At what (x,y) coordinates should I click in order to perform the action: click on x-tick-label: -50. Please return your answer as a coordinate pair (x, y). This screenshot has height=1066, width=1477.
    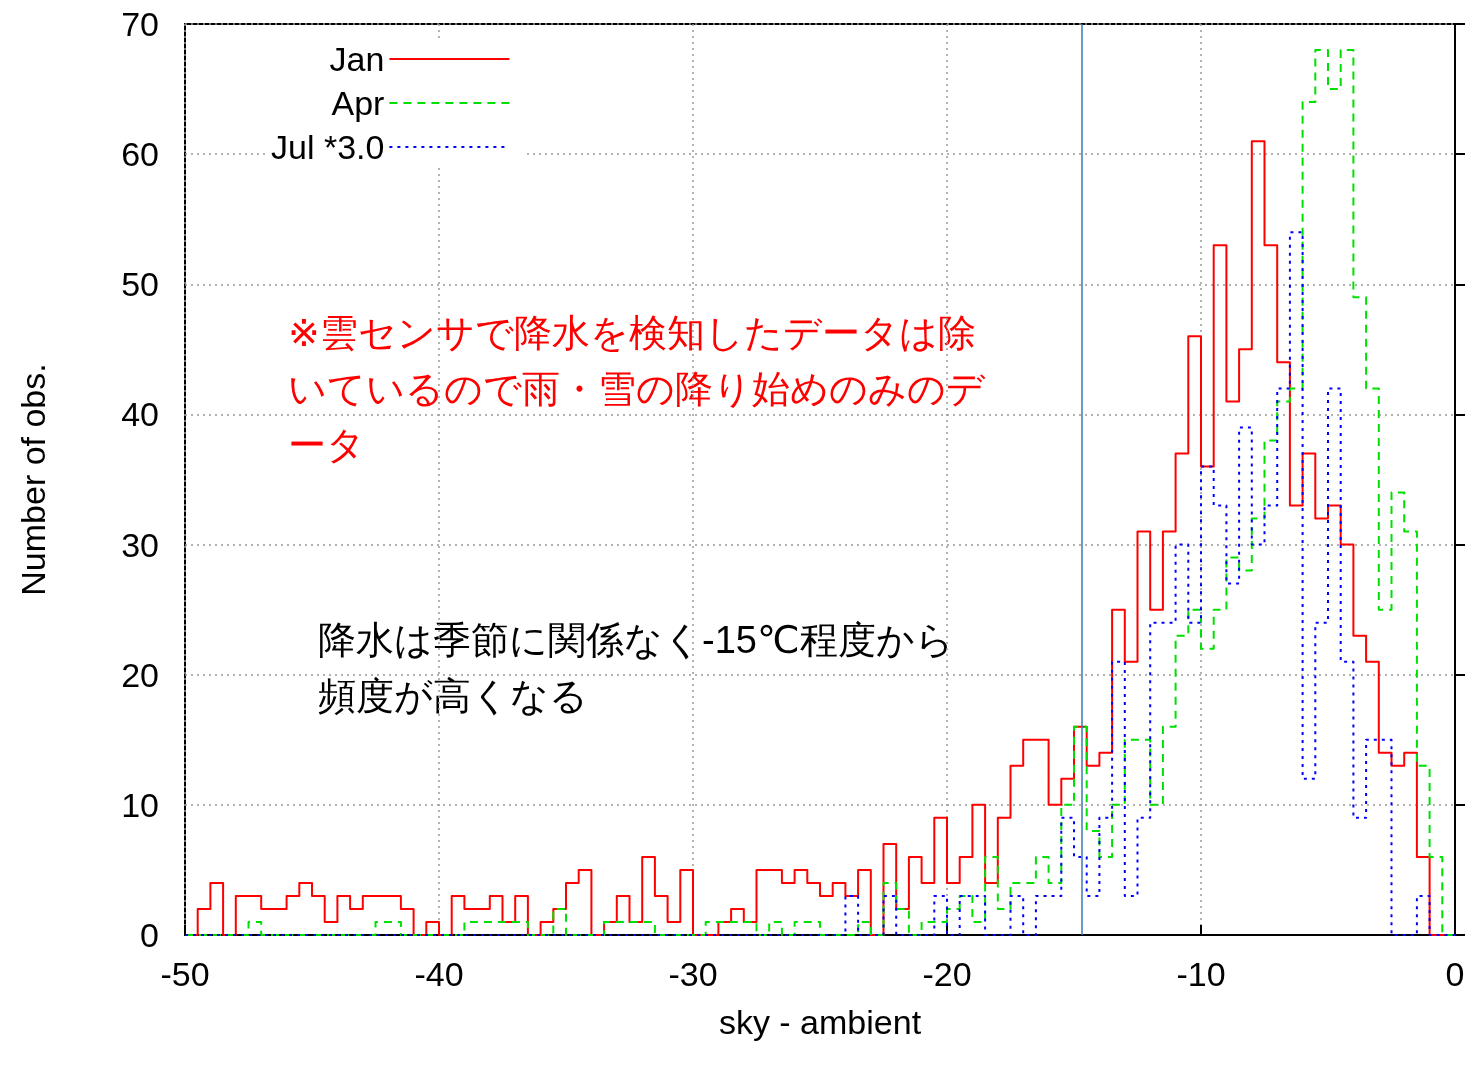
    Looking at the image, I should click on (185, 974).